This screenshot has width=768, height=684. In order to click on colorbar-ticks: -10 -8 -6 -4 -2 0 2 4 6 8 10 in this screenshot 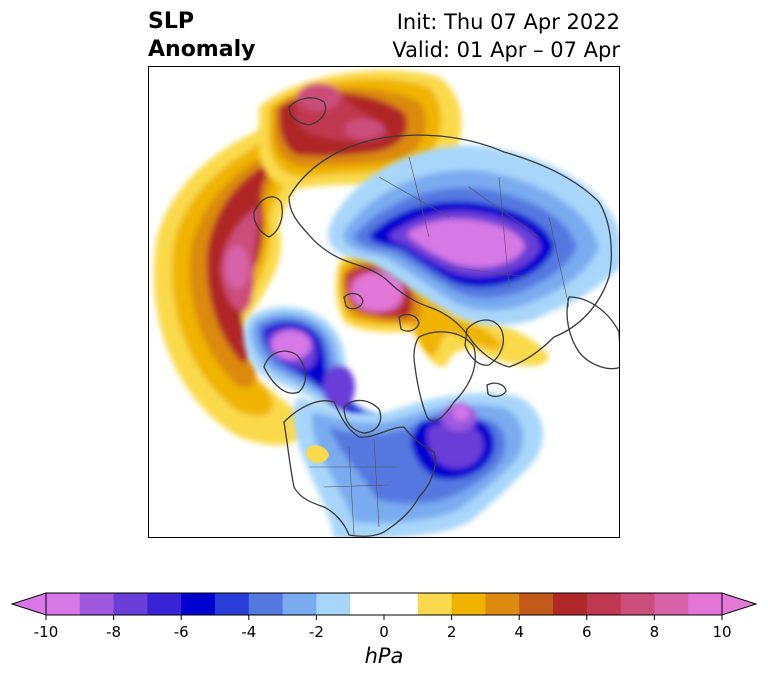, I will do `click(383, 628)`.